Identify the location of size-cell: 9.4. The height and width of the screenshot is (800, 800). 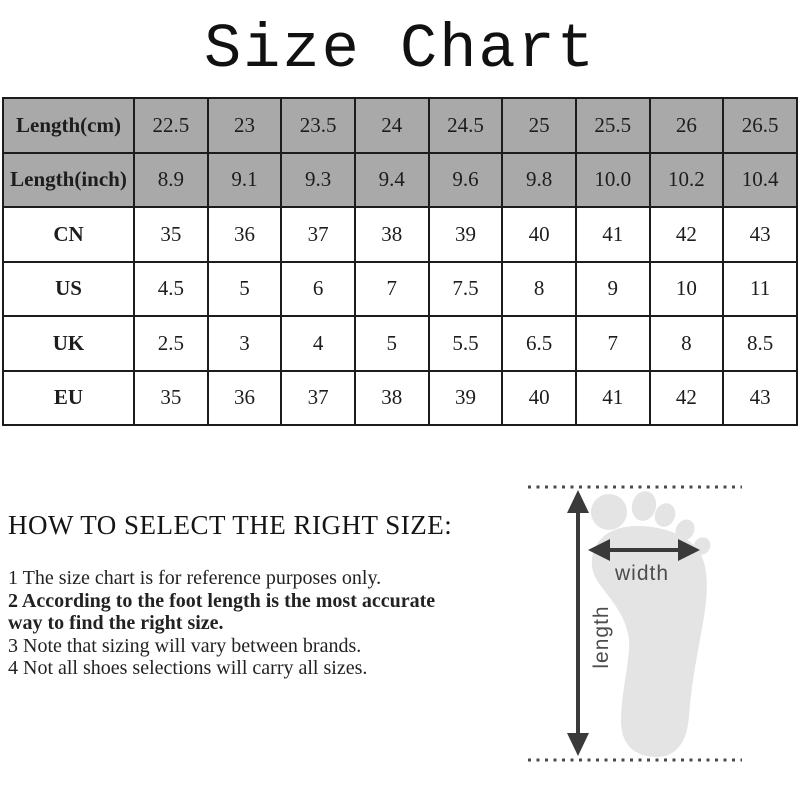
(391, 179).